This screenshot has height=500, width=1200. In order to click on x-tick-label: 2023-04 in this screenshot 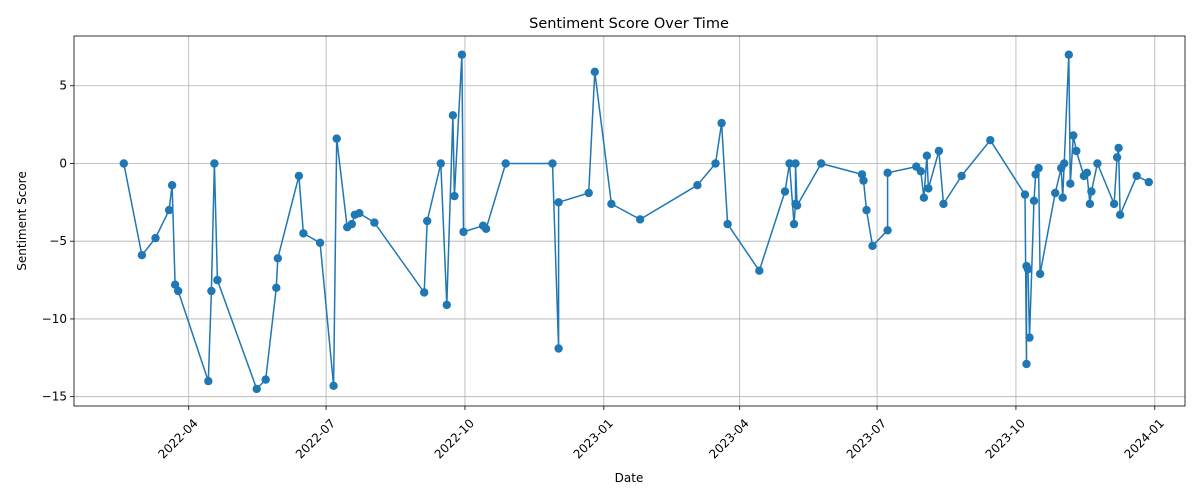, I will do `click(728, 438)`.